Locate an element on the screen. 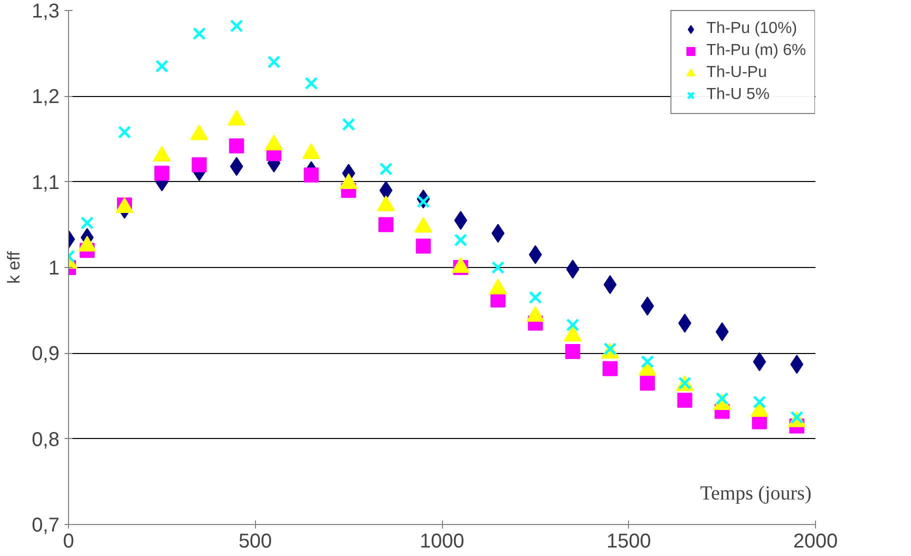 This screenshot has width=911, height=556. y-tick-label: 1,2 is located at coordinates (46, 97).